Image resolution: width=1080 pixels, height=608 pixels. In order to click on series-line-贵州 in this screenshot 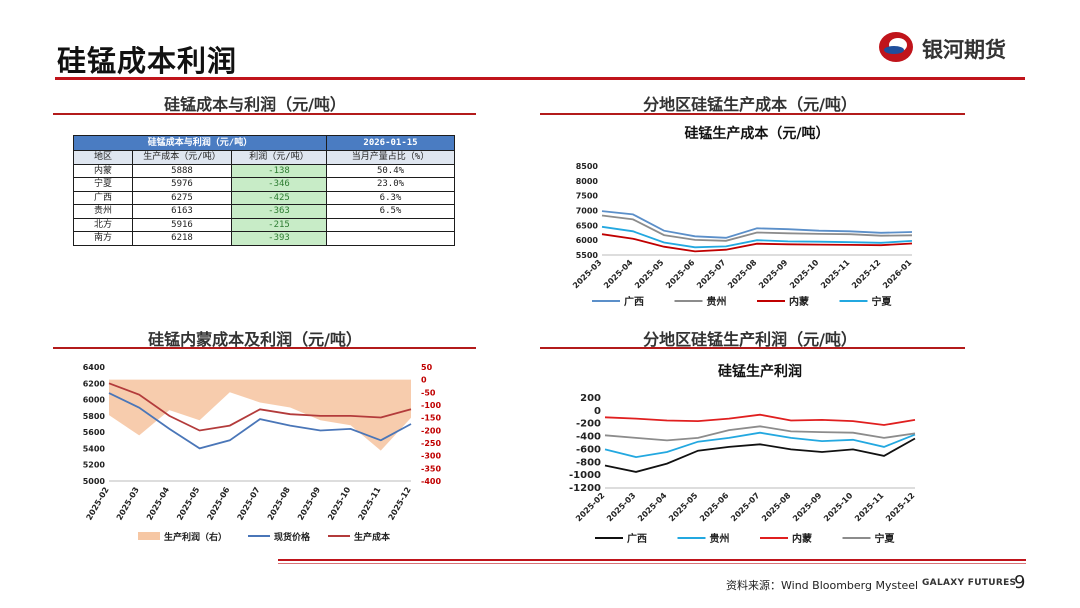, I will do `click(757, 228)`.